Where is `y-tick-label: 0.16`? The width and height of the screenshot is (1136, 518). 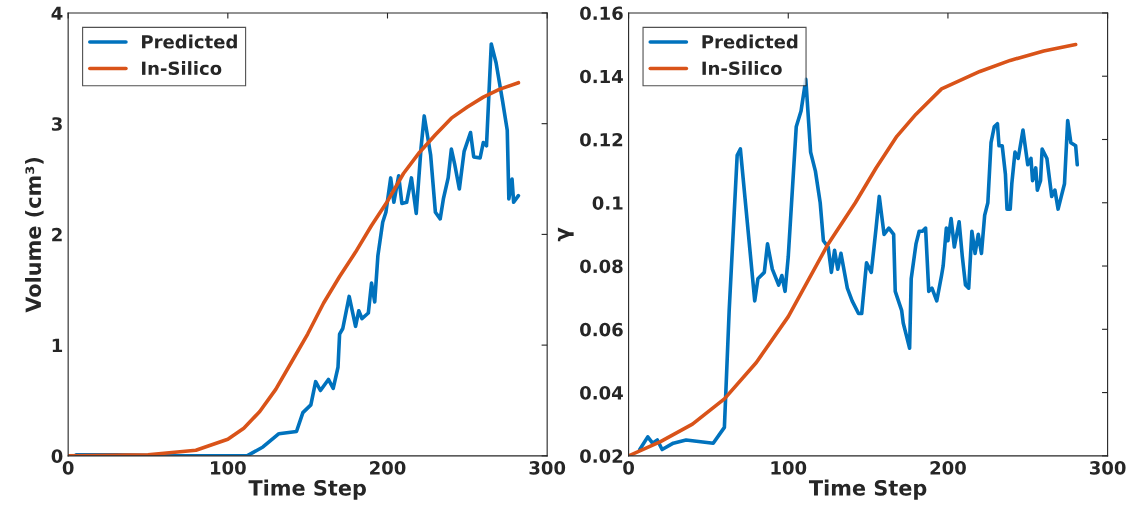
y-tick-label: 0.16 is located at coordinates (601, 13).